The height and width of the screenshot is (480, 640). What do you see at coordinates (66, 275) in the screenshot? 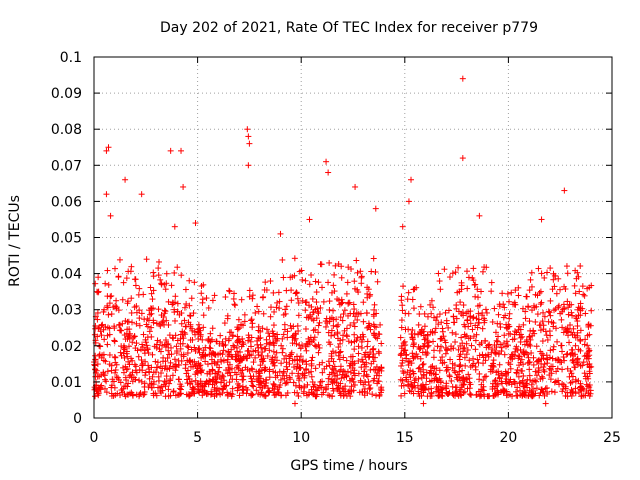
I see `y-tick-label: 0.04` at bounding box center [66, 275].